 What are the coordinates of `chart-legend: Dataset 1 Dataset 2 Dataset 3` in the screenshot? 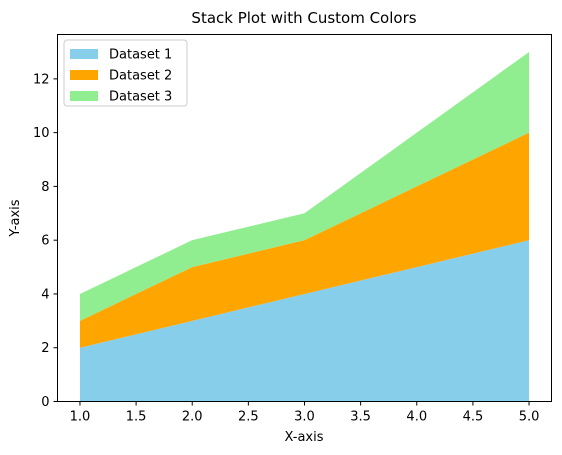 It's located at (125, 73).